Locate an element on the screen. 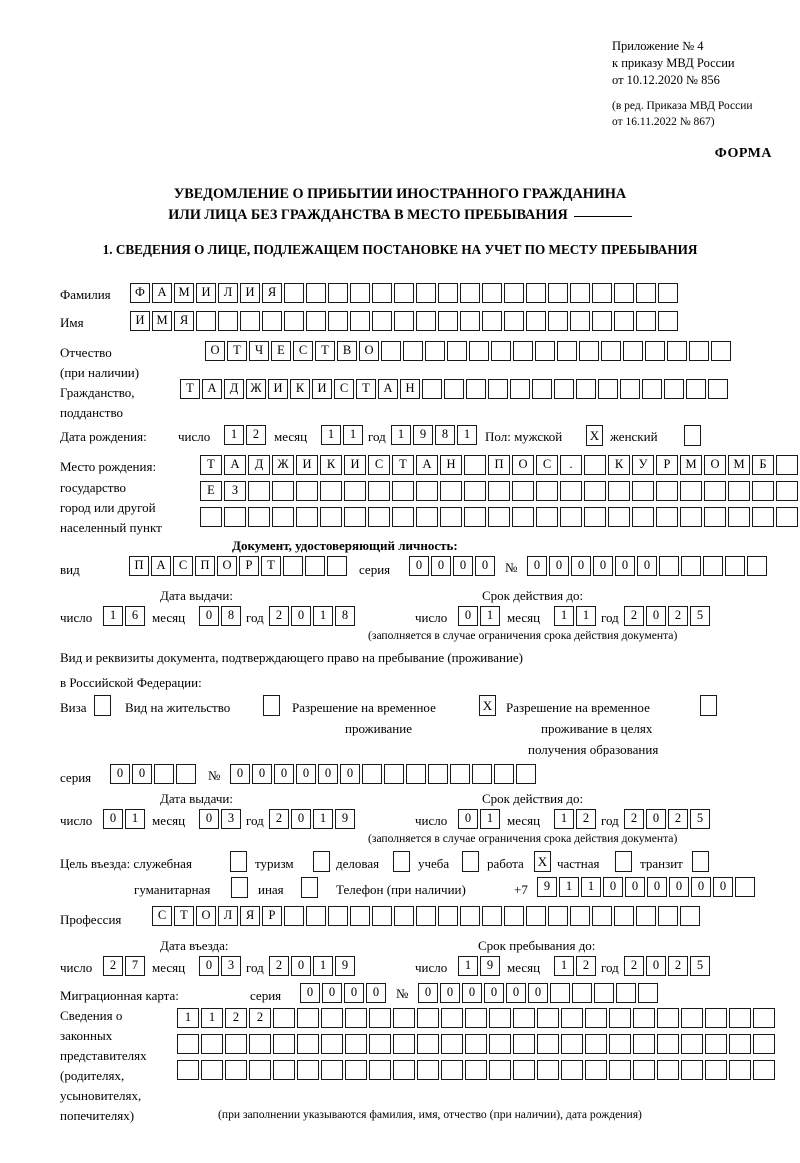 This screenshot has height=1163, width=800. birthplace-row-3-boxes is located at coordinates (499, 517).